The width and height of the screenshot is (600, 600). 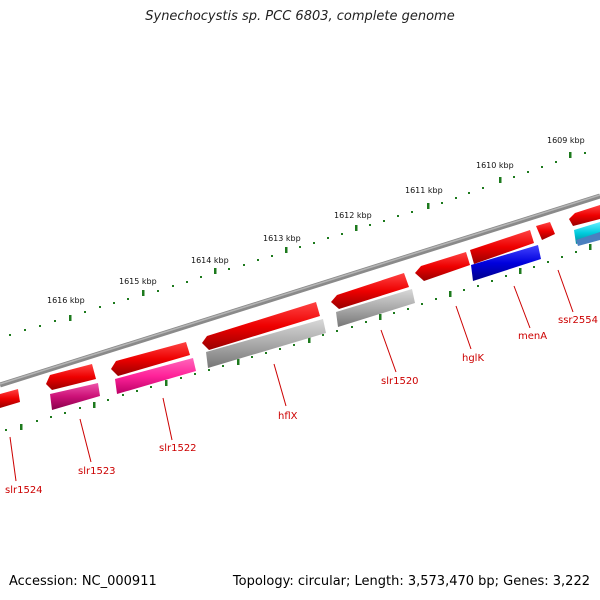 I want to click on gene-label-slr1520: slr1520, so click(x=400, y=381).